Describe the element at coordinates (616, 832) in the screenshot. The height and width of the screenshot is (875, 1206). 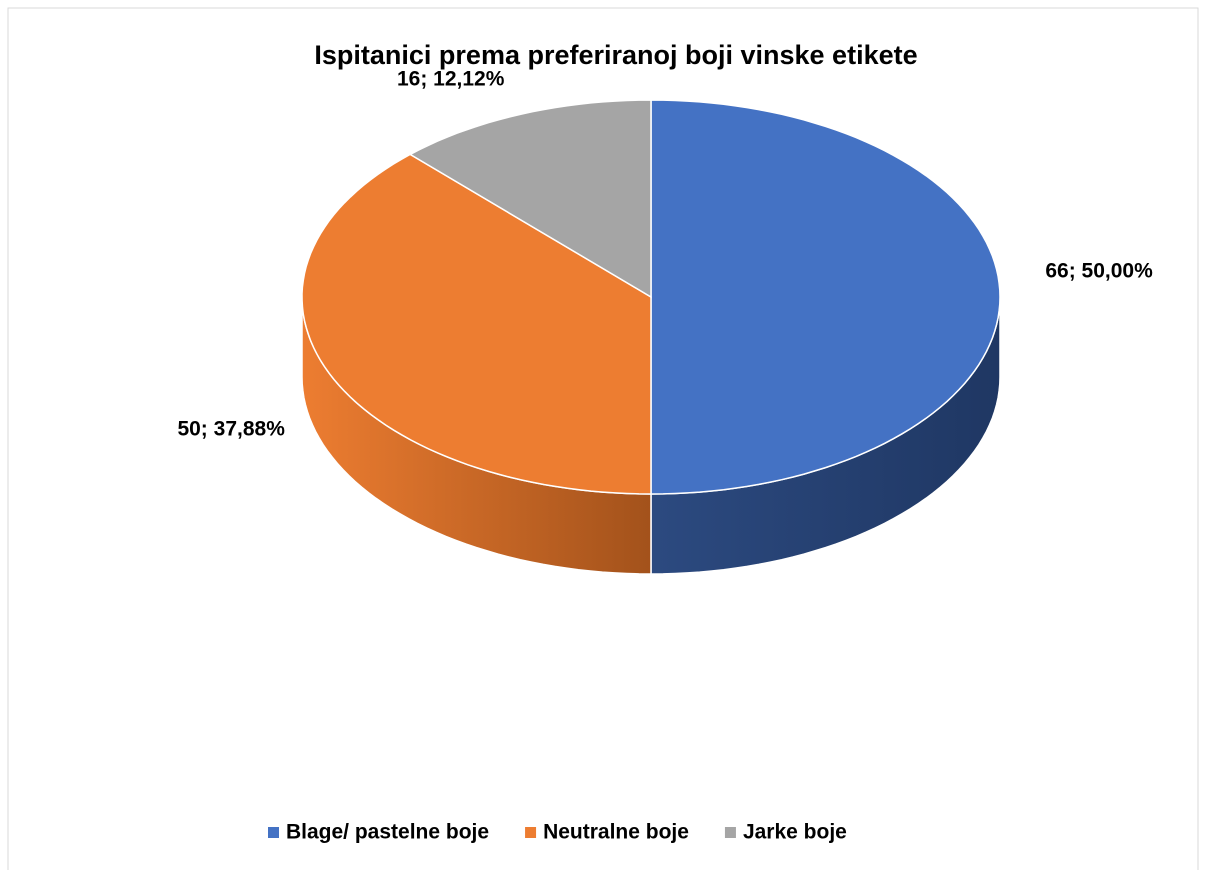
I see `legend-label: Neutralne boje` at that location.